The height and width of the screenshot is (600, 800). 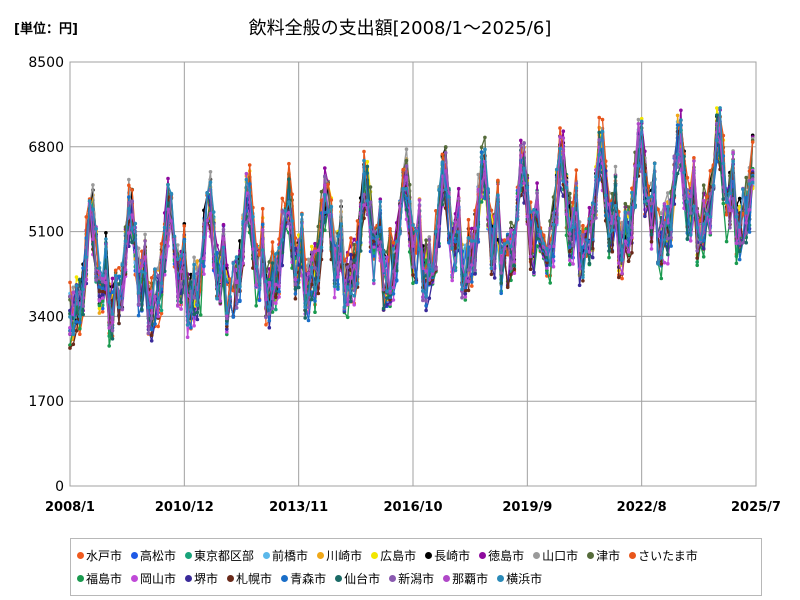 I want to click on legend-item: 岡山市, so click(x=153, y=578).